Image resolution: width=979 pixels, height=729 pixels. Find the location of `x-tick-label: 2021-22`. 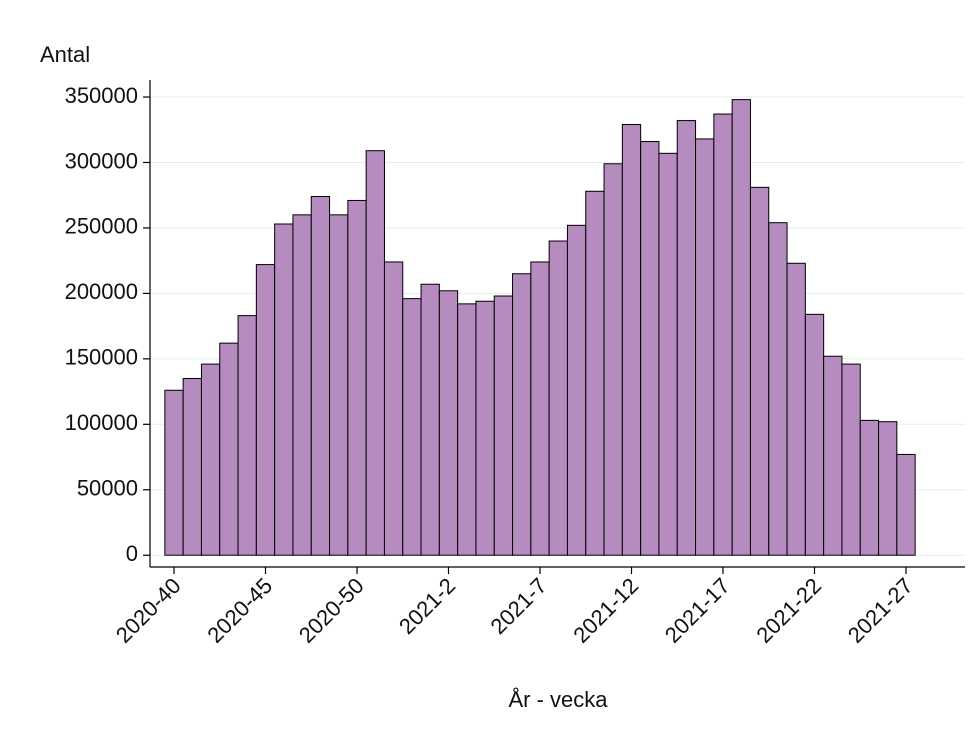

x-tick-label: 2021-22 is located at coordinates (788, 610).